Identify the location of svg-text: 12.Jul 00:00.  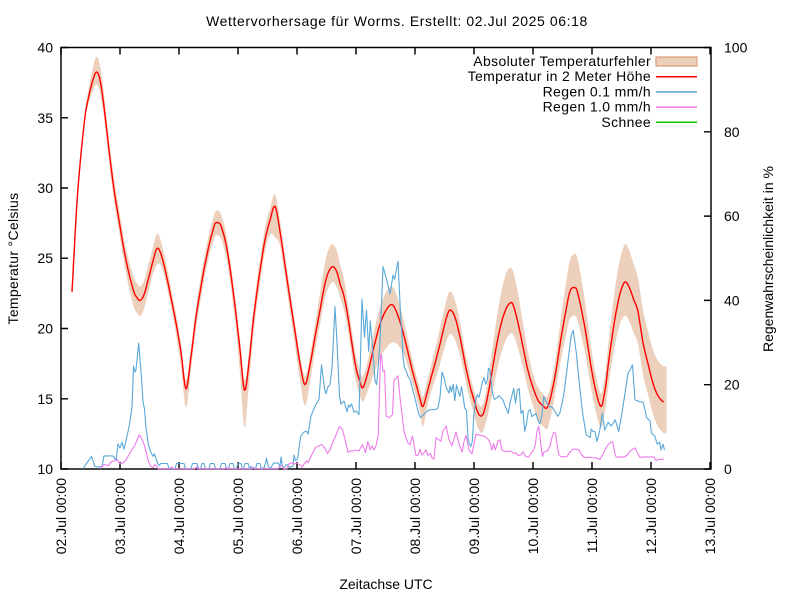
(651, 516).